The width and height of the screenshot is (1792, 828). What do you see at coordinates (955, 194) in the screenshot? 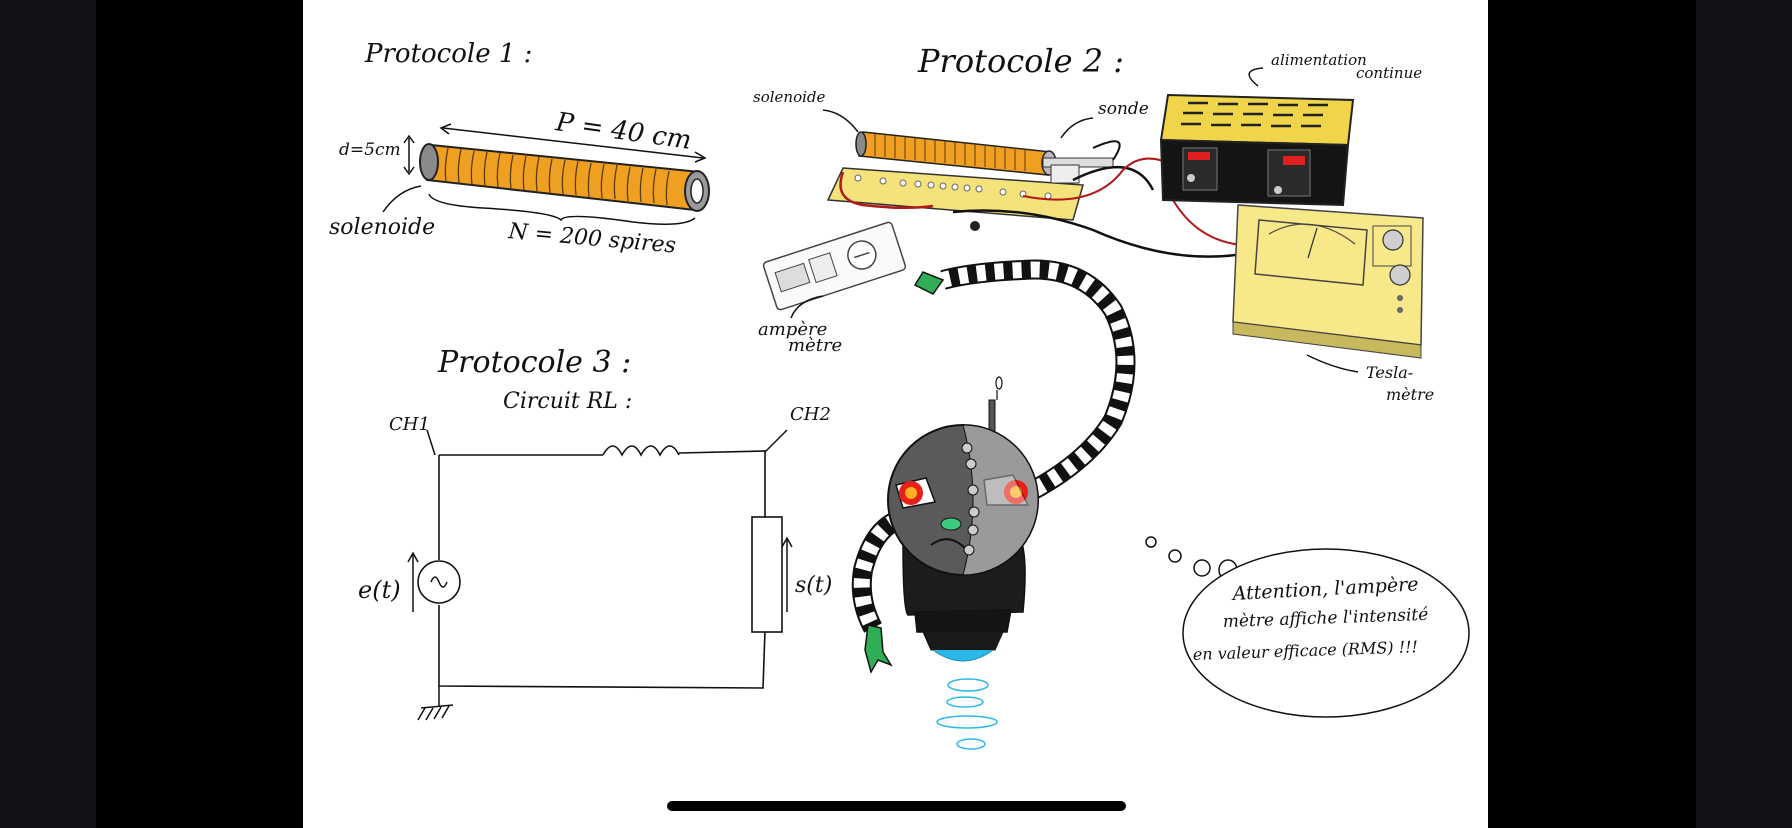
I see `breadboard` at bounding box center [955, 194].